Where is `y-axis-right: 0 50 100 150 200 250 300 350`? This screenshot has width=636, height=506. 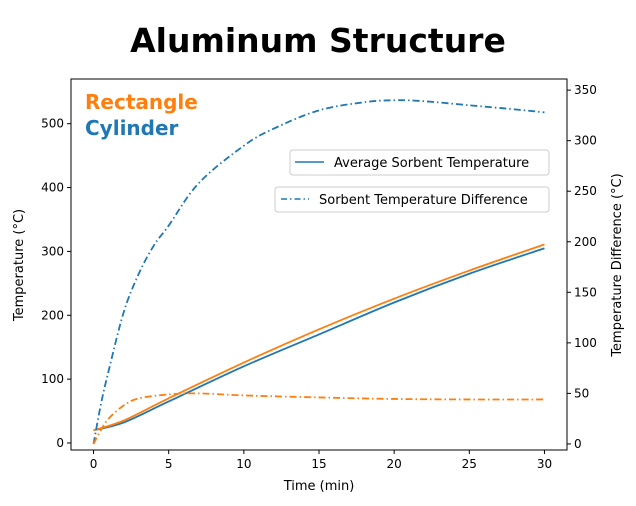 y-axis-right: 0 50 100 150 200 250 300 350 is located at coordinates (582, 267).